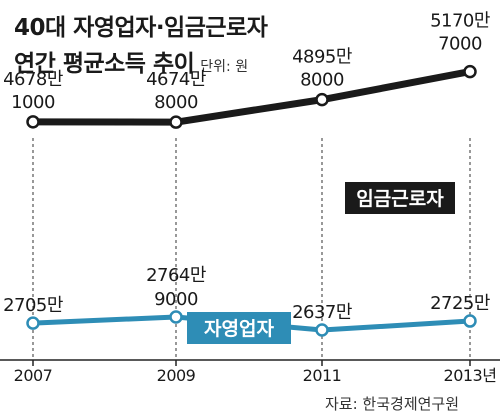  Describe the element at coordinates (33, 102) in the screenshot. I see `data-label-0-0-1: 1000` at that location.